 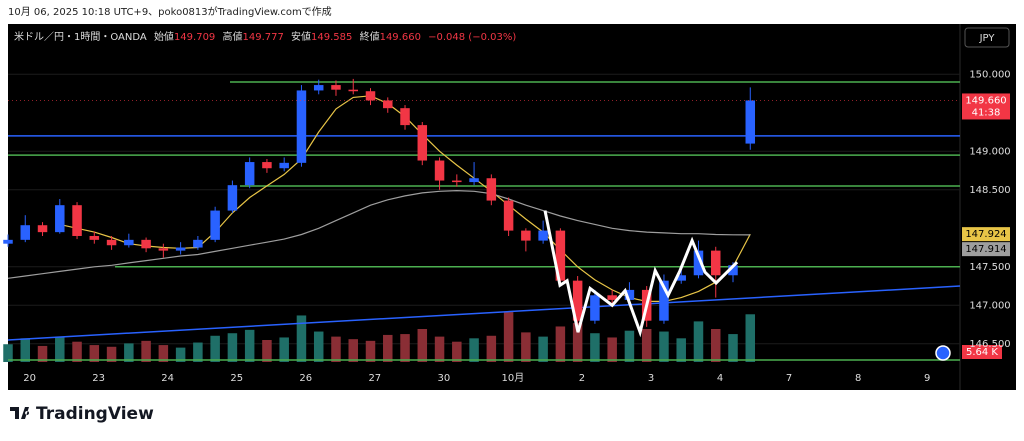 I want to click on close: 149.660, so click(x=400, y=37).